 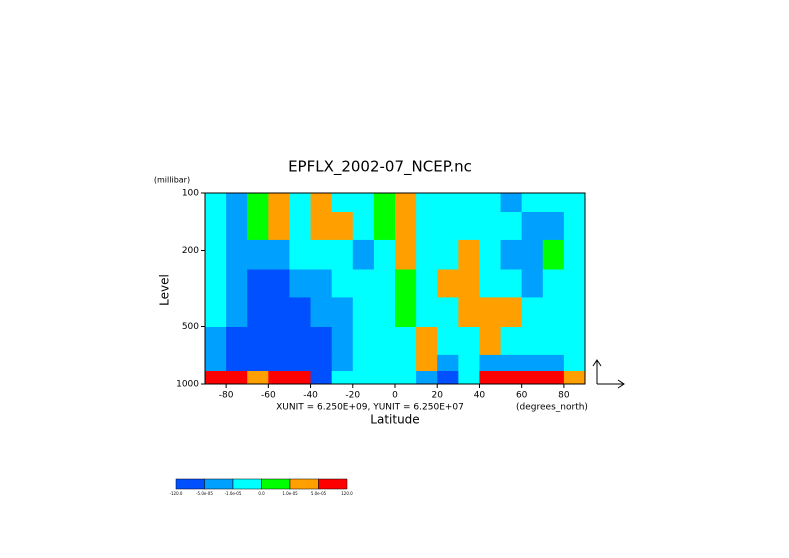 What do you see at coordinates (190, 327) in the screenshot?
I see `y-tick-label: 500` at bounding box center [190, 327].